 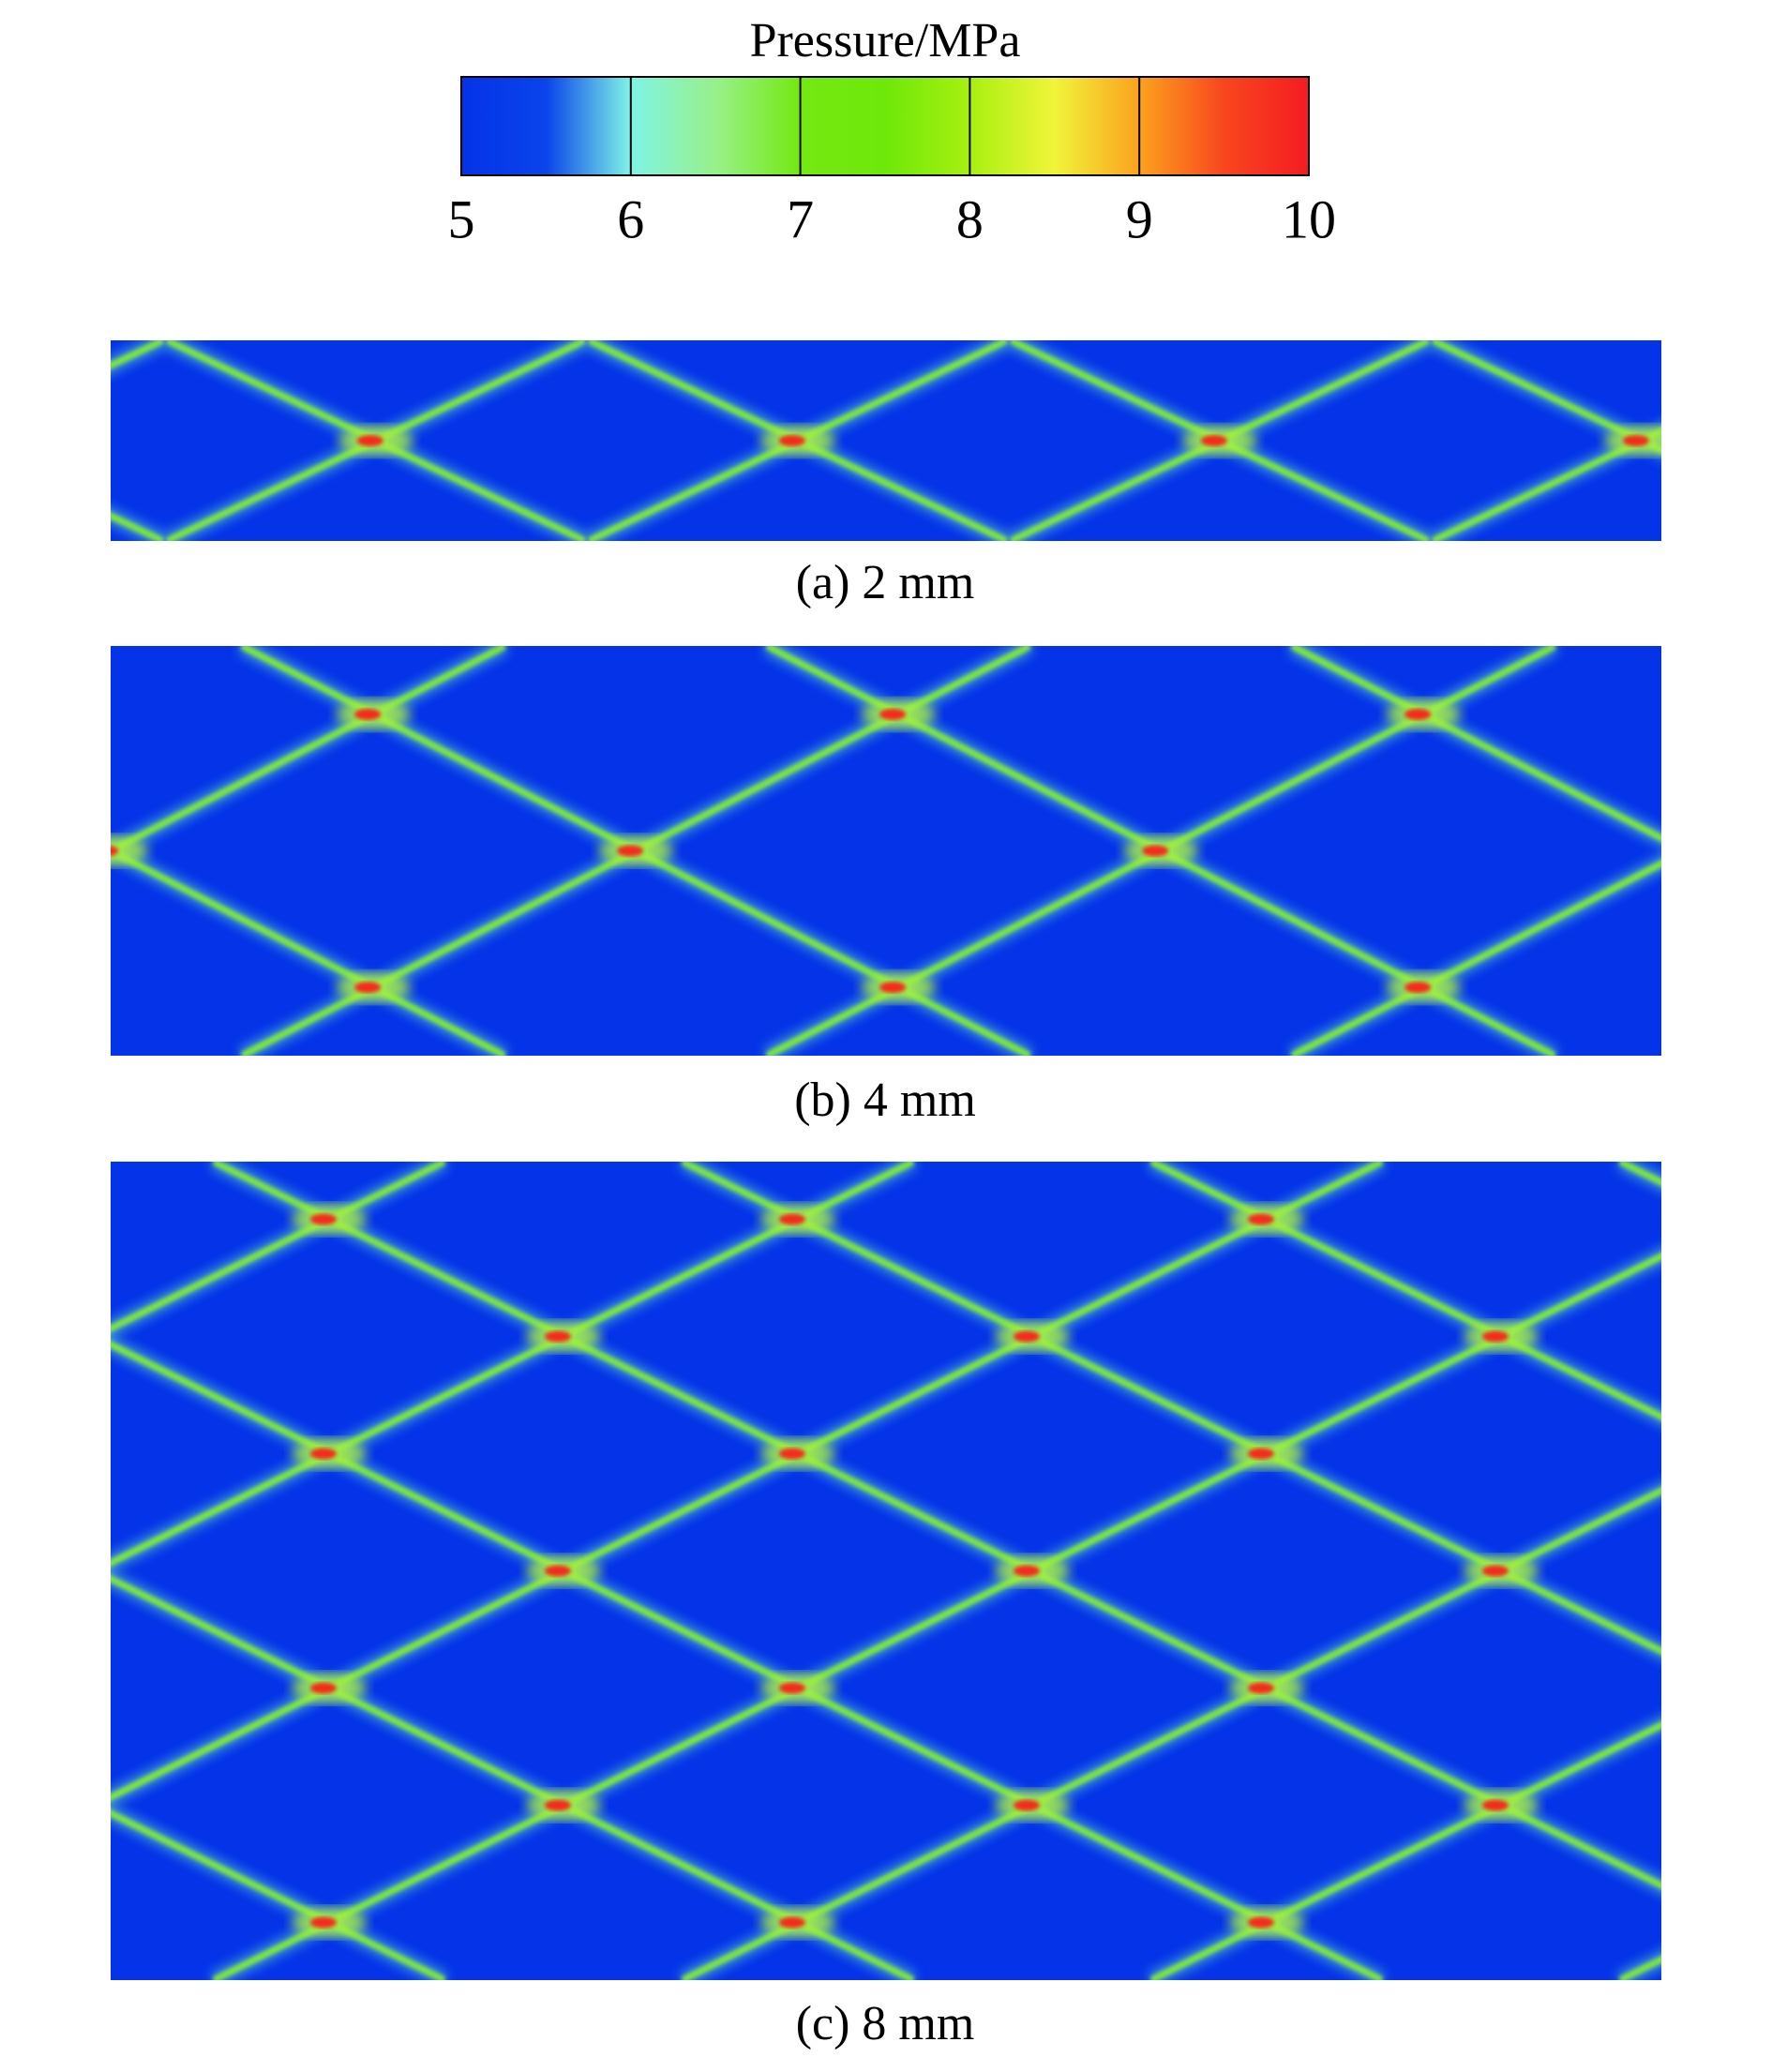 What do you see at coordinates (1139, 218) in the screenshot?
I see `colorbar-tick-label: 9` at bounding box center [1139, 218].